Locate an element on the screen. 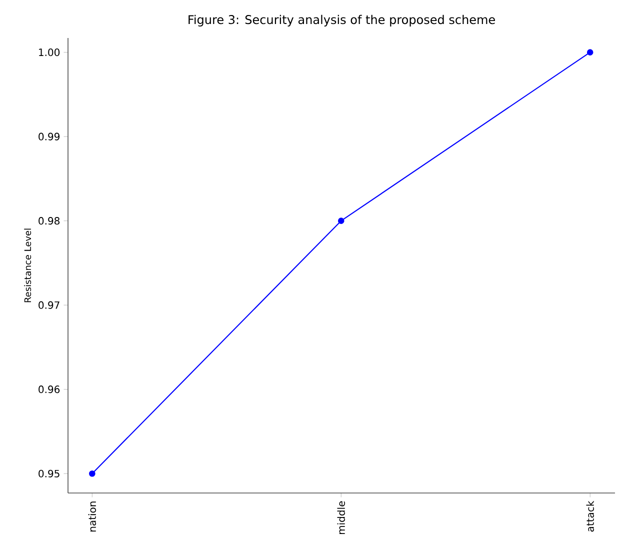 The image size is (622, 549). y-tick-label: 0.97 is located at coordinates (49, 305).